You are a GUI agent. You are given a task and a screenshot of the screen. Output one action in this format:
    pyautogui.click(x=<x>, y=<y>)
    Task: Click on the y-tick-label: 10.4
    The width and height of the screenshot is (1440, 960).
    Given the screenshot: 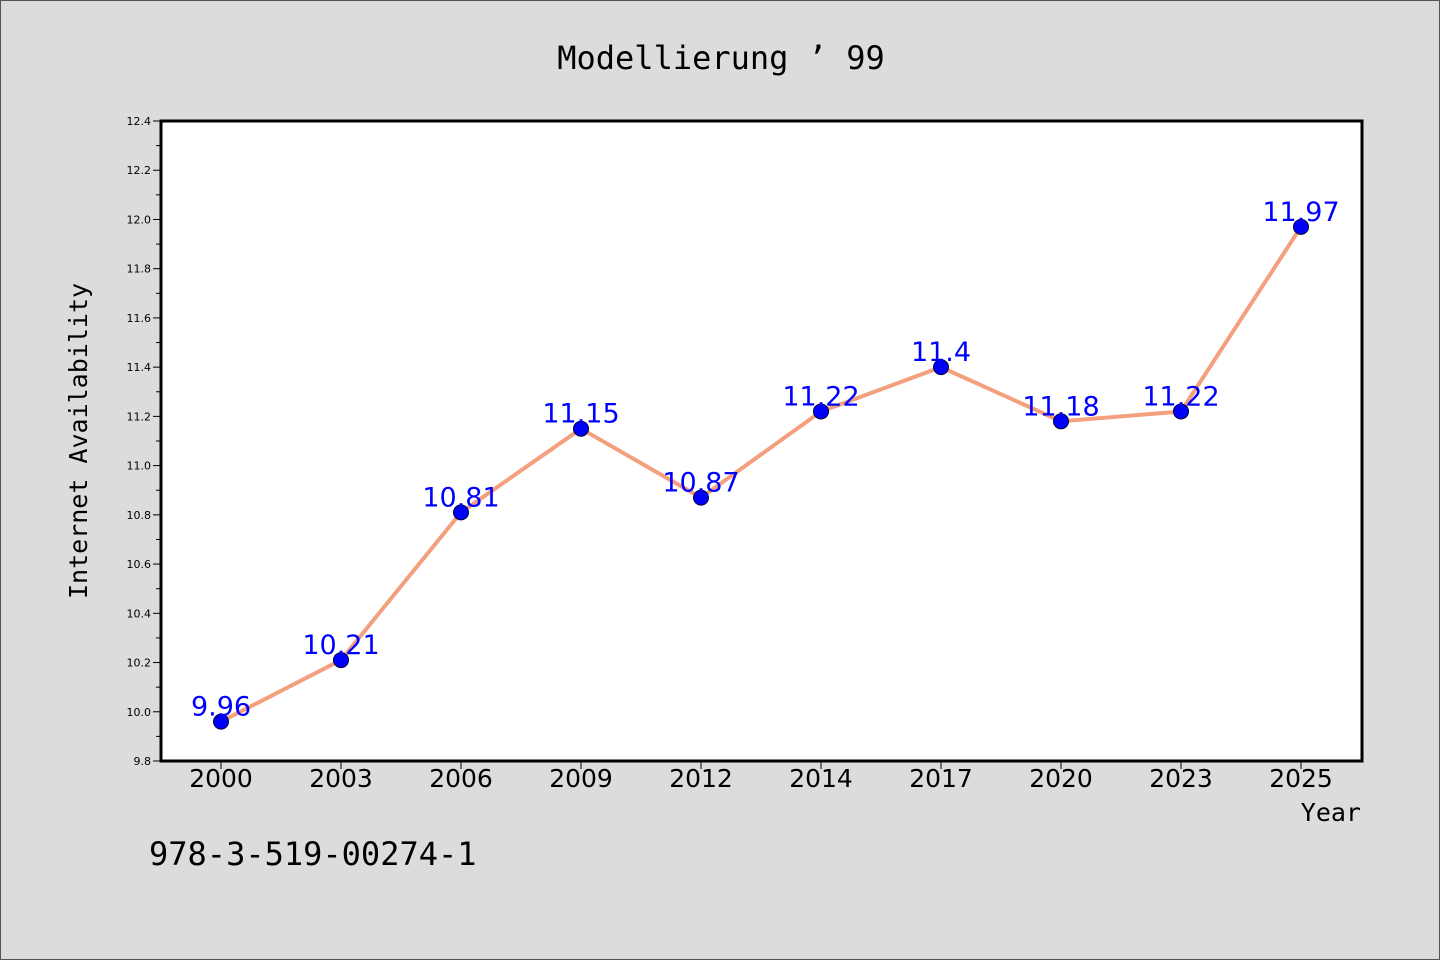 What is the action you would take?
    pyautogui.click(x=139, y=613)
    